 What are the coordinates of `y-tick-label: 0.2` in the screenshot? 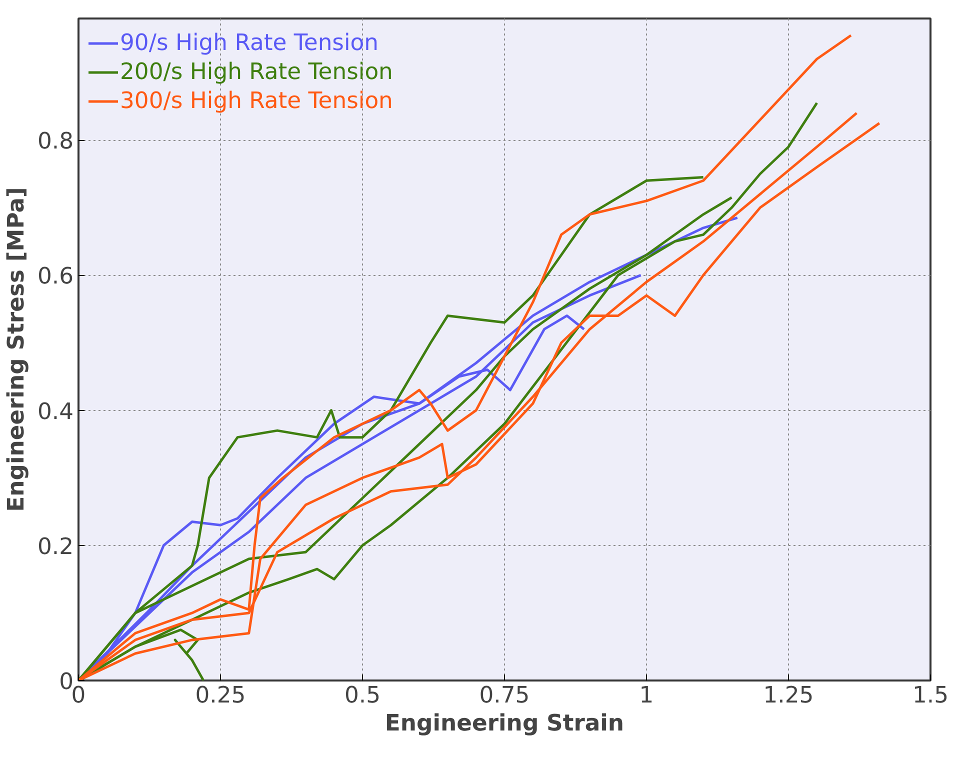 It's located at (55, 547).